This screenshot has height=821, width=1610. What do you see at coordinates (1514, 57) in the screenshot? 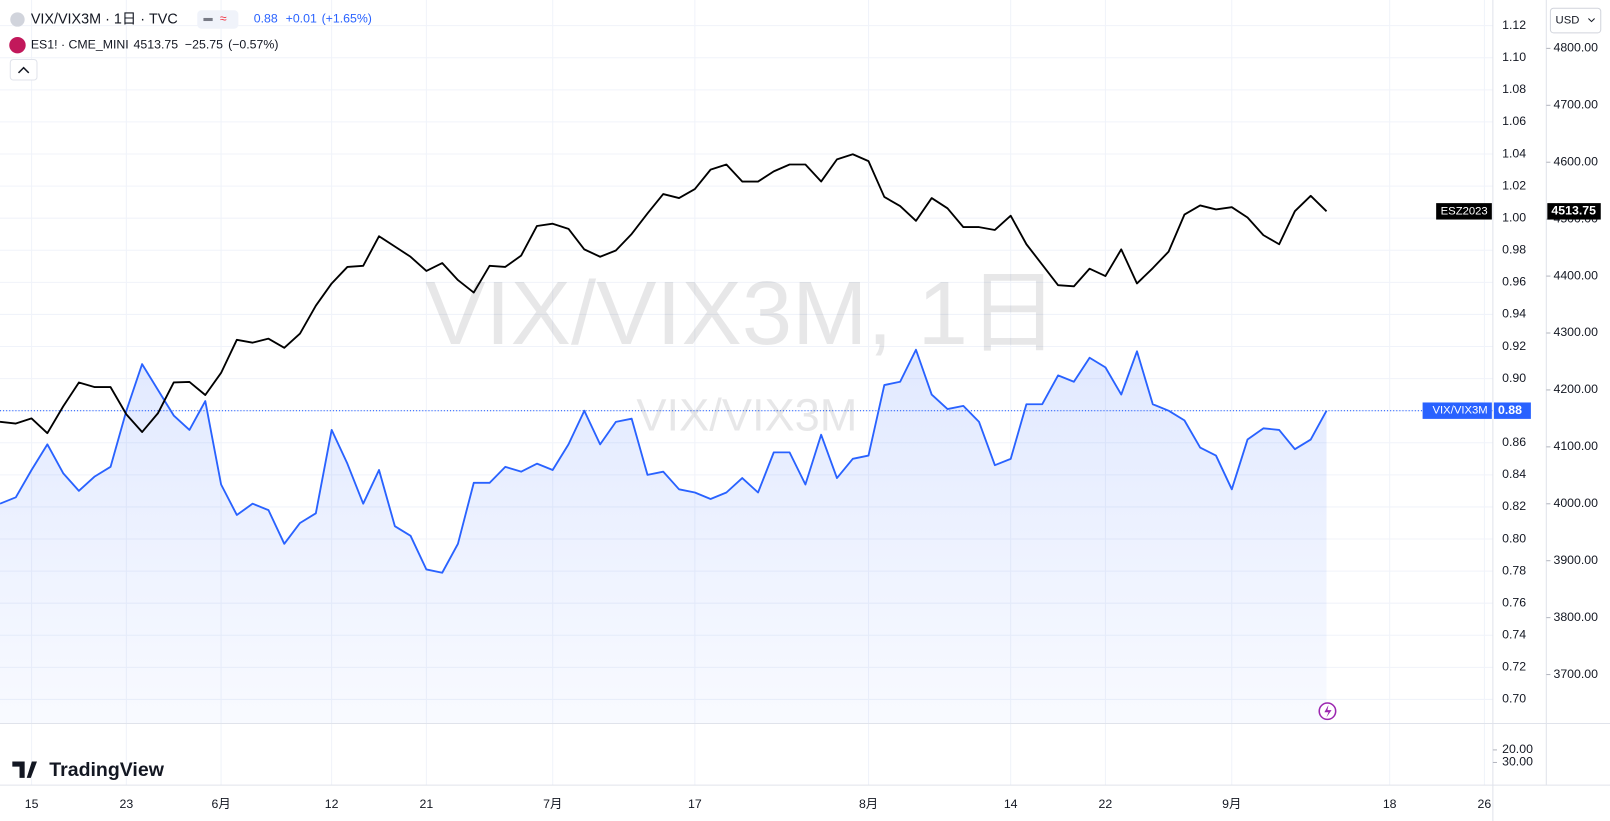
I see `y-tick-label: 1.10` at bounding box center [1514, 57].